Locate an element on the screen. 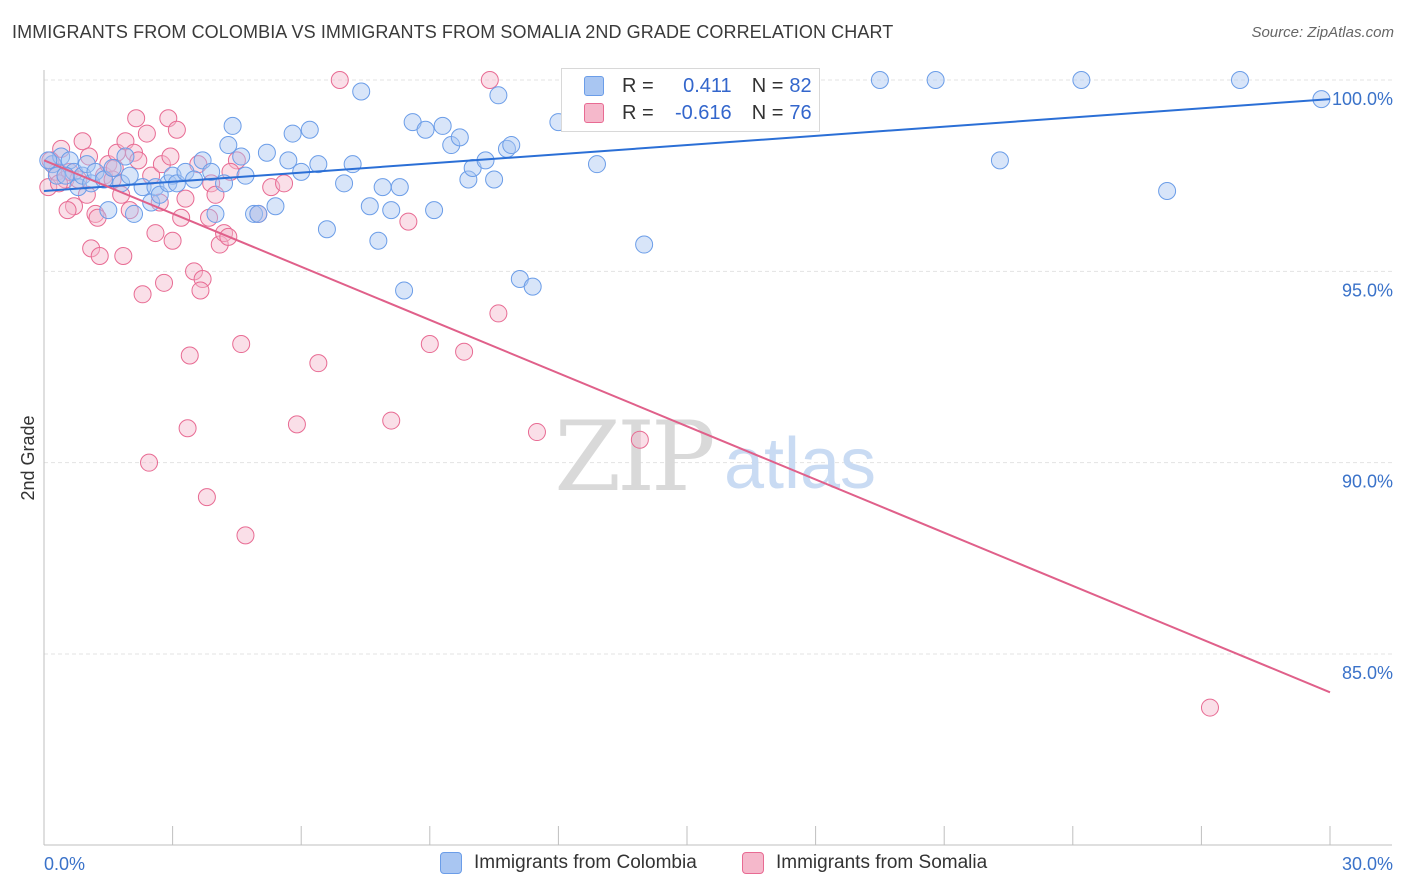 This screenshot has height=892, width=1406. legend-row-somalia: R = -0.616 N = 76 is located at coordinates (698, 113).